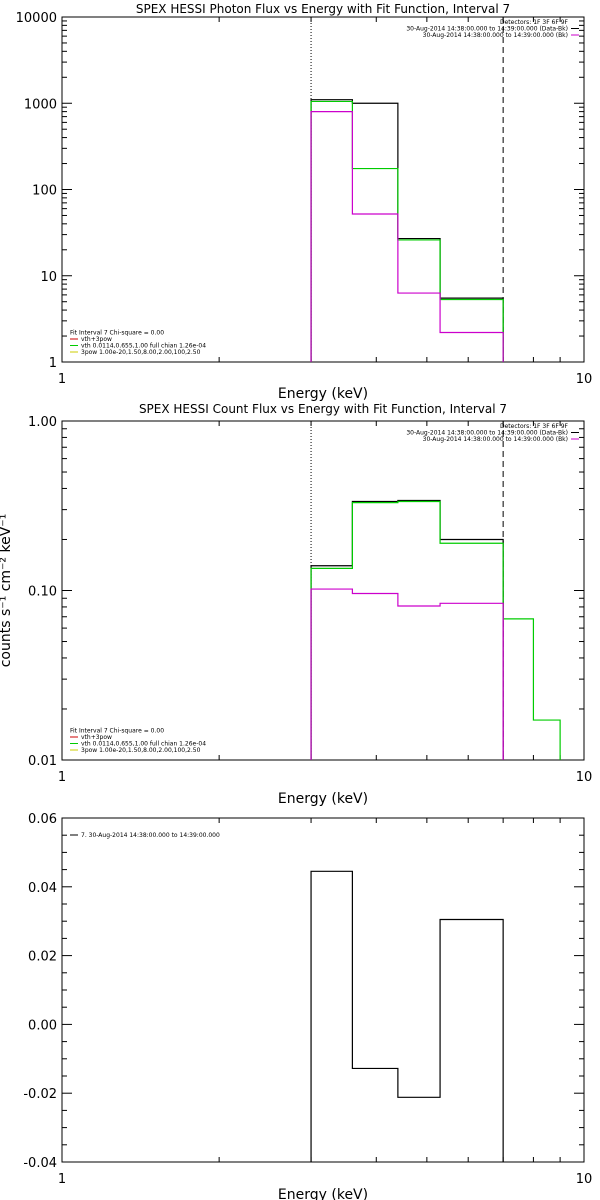  I want to click on y-tick-label: 0.01, so click(42, 761).